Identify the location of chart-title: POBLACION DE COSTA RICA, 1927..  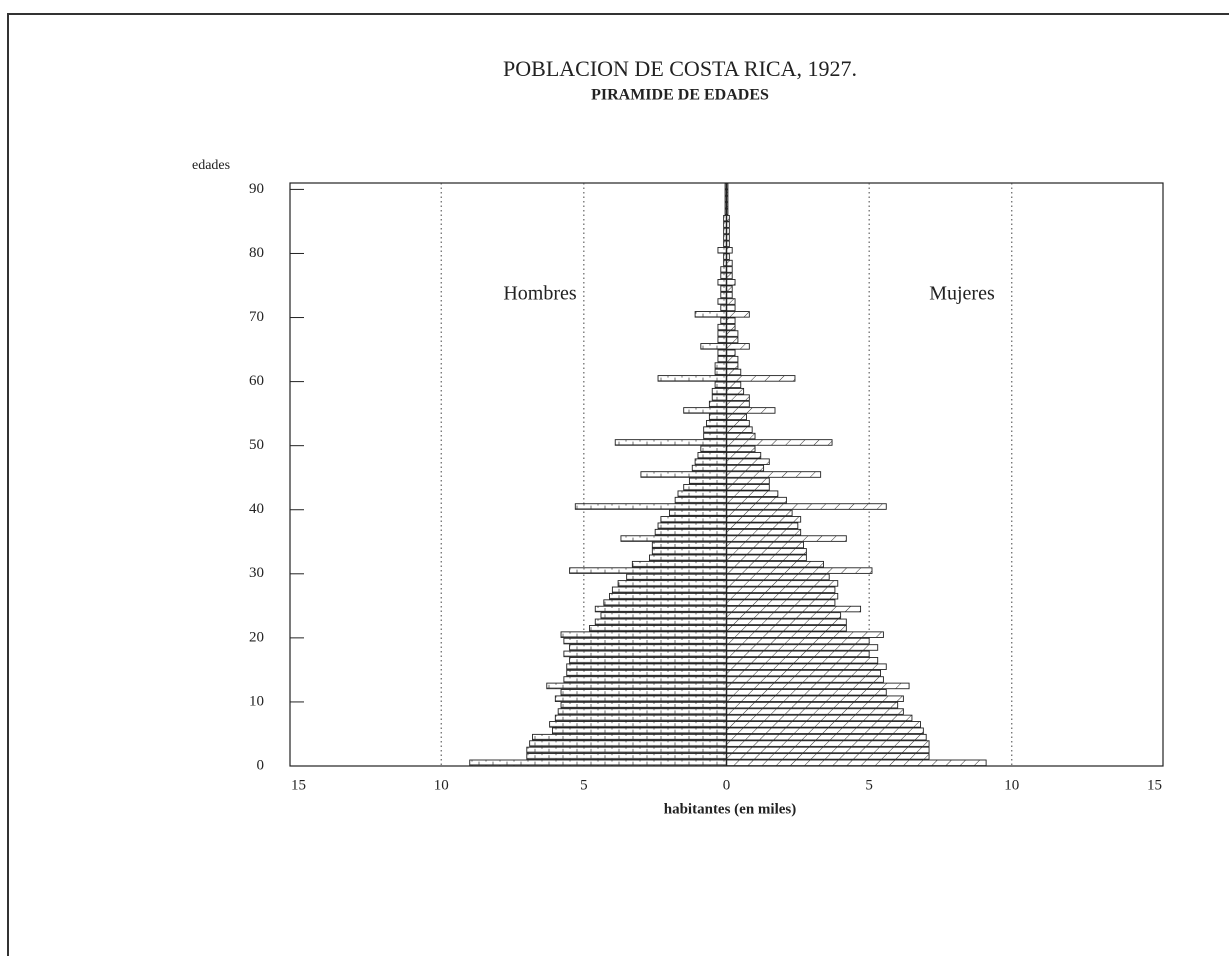
(680, 68).